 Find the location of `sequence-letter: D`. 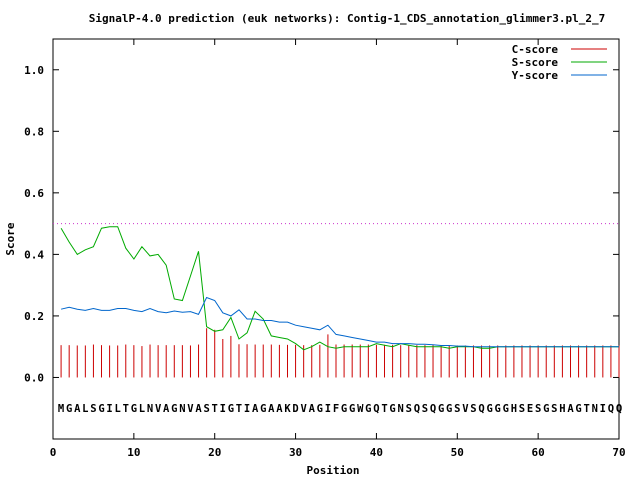

sequence-letter: D is located at coordinates (295, 409).